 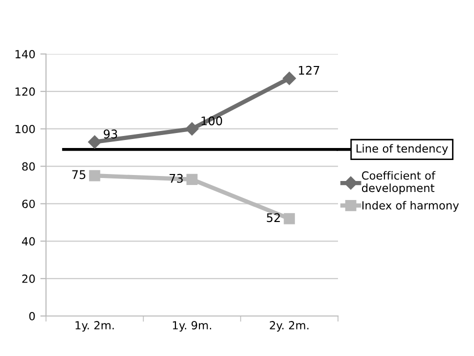 I want to click on x-tick-label: 2y. 2m., so click(x=289, y=326).